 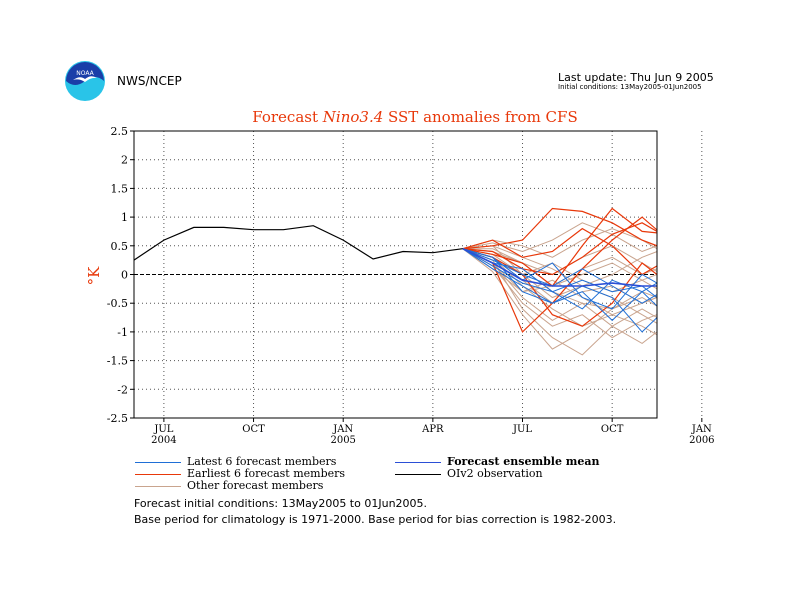 I want to click on chart-title-italic: Nino3.4, so click(x=352, y=117).